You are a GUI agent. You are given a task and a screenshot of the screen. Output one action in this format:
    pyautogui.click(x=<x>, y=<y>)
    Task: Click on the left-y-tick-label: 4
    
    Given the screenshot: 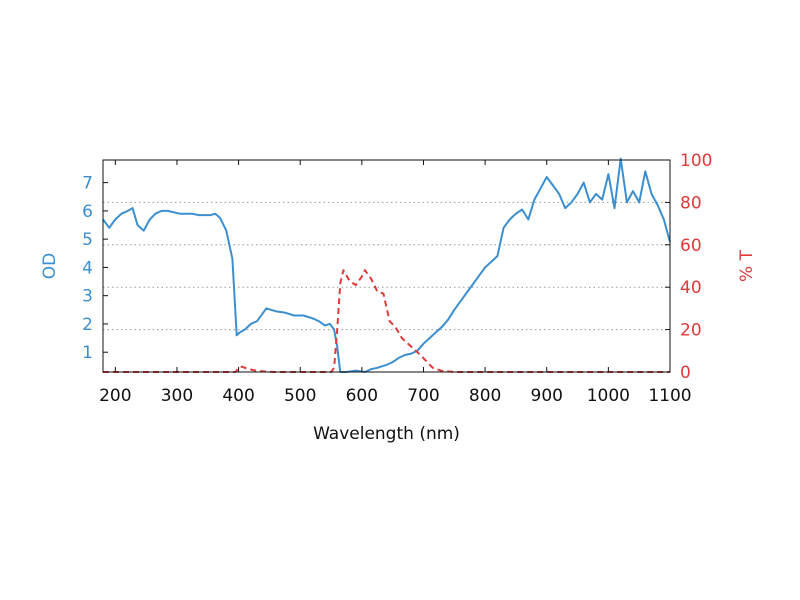 What is the action you would take?
    pyautogui.click(x=87, y=268)
    